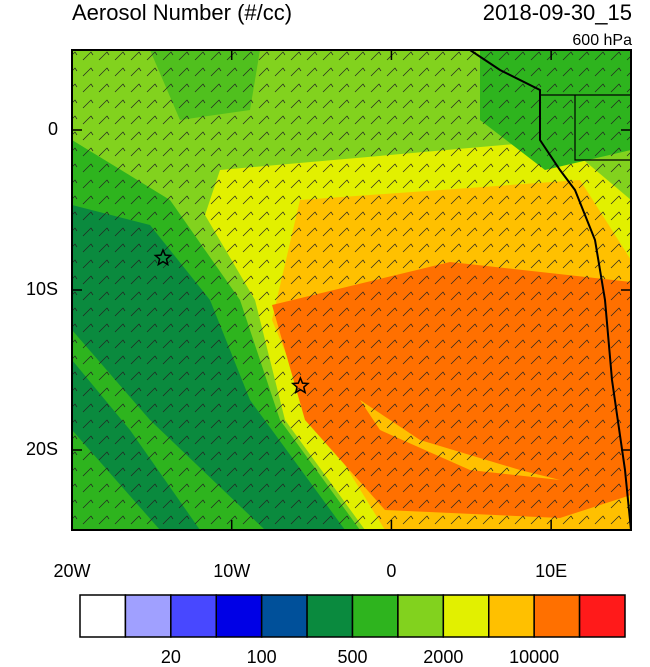 Image resolution: width=650 pixels, height=667 pixels. I want to click on colorbar-label: 500, so click(352, 657).